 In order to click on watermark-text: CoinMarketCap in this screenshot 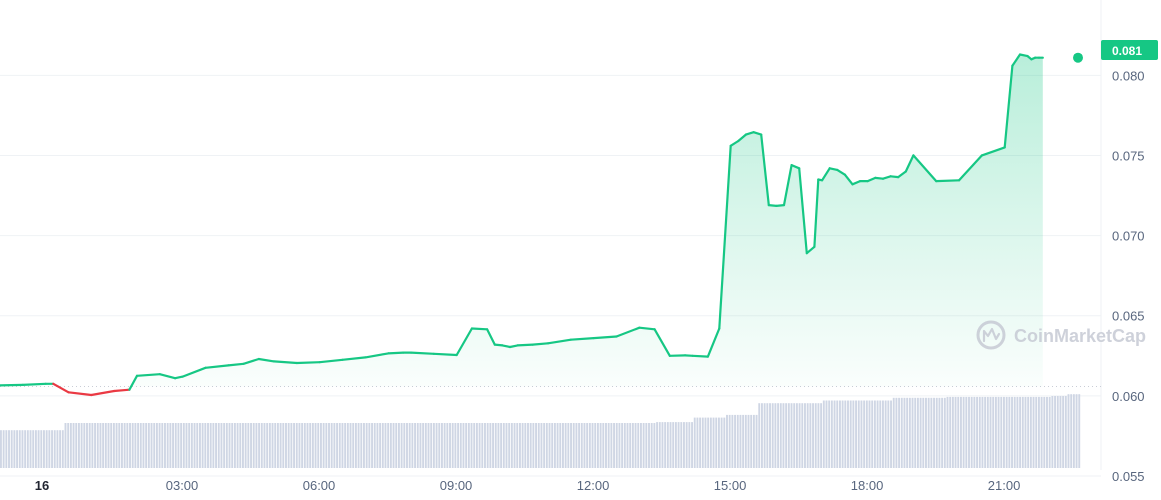, I will do `click(1080, 336)`.